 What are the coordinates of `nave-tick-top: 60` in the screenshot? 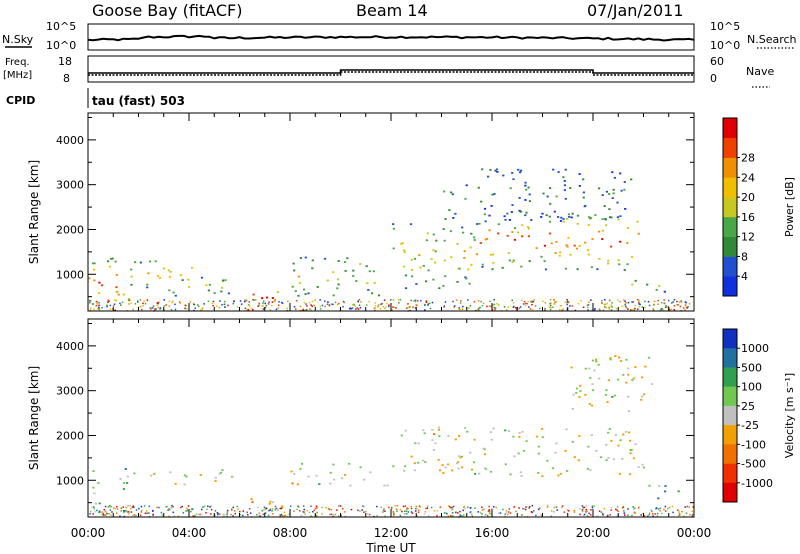 It's located at (717, 61).